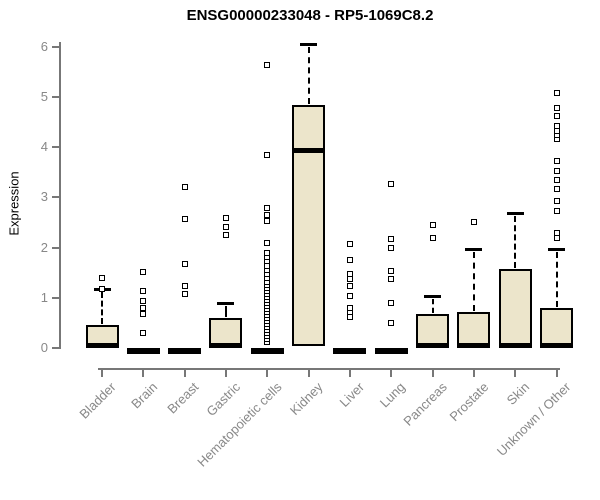  I want to click on y-tick-label: 6, so click(44, 46).